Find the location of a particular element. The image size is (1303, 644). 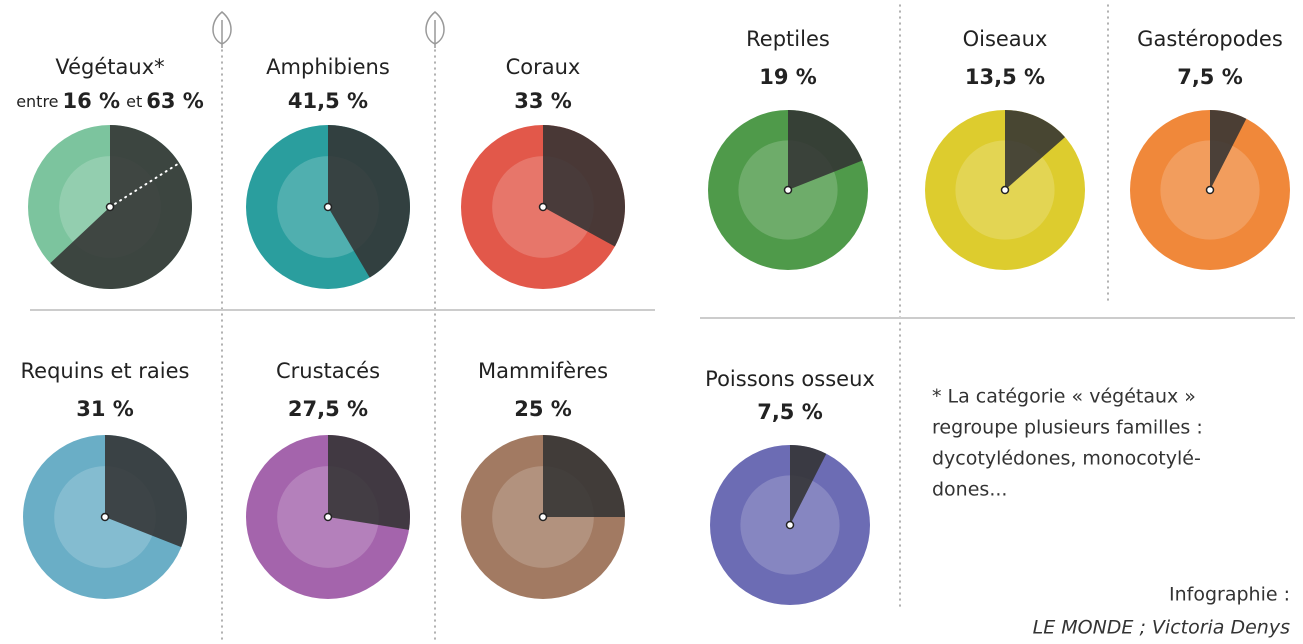

value-label: 16 % is located at coordinates (92, 101).